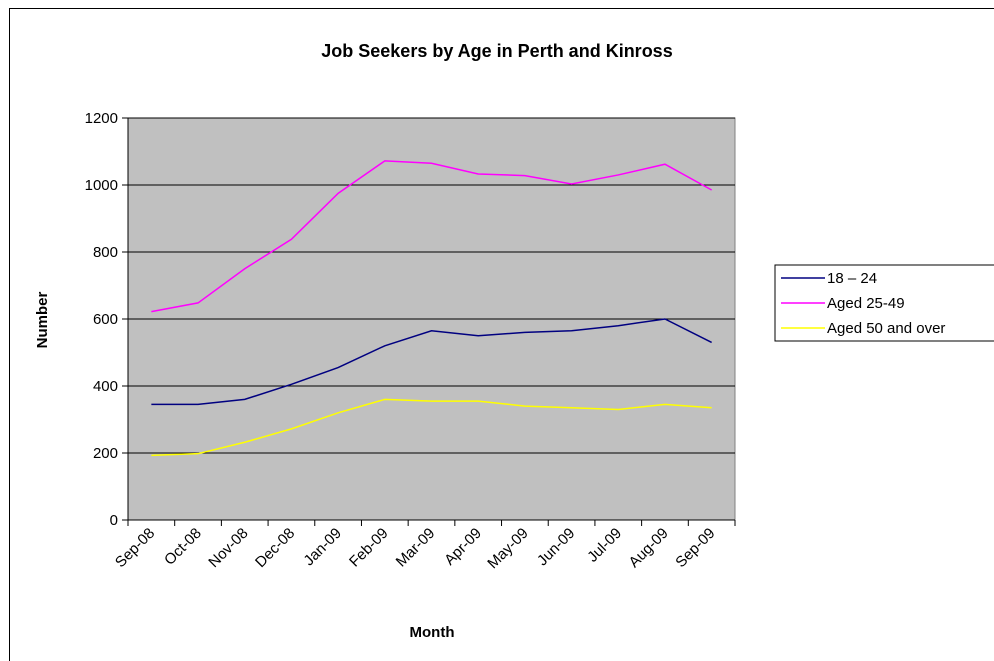  What do you see at coordinates (114, 520) in the screenshot?
I see `y-tick-label: 0` at bounding box center [114, 520].